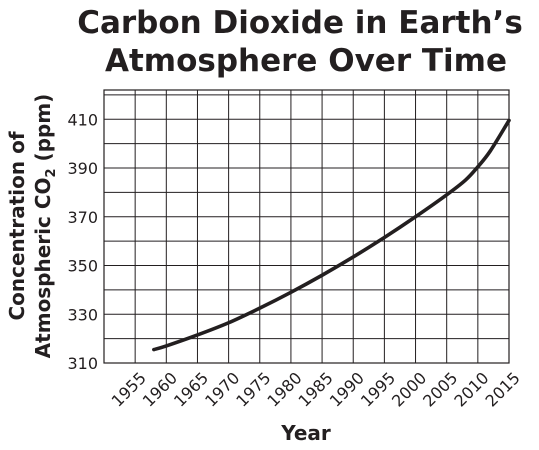 The height and width of the screenshot is (450, 539). I want to click on y-tick-label: 350, so click(82, 266).